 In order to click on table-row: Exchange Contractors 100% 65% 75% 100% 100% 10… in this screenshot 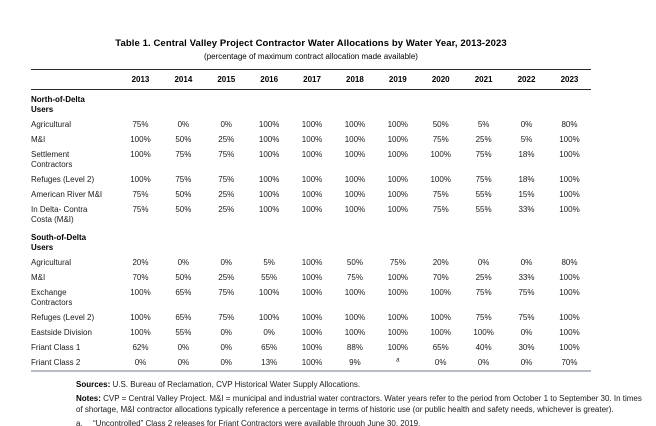, I will do `click(311, 297)`.